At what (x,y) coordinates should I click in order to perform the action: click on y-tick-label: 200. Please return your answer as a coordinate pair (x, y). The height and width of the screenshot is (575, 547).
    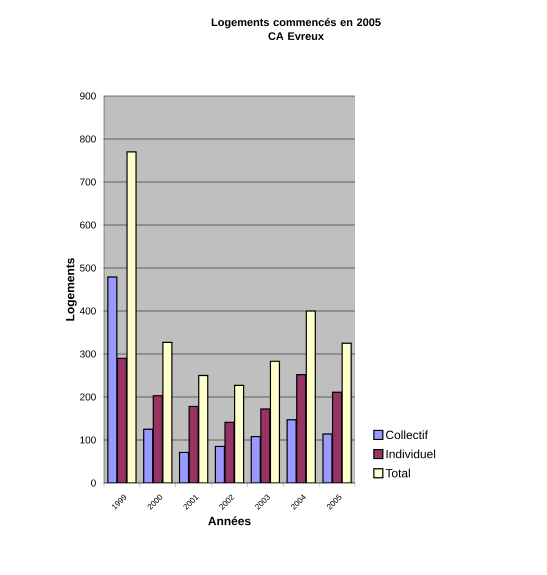
    Looking at the image, I should click on (88, 397).